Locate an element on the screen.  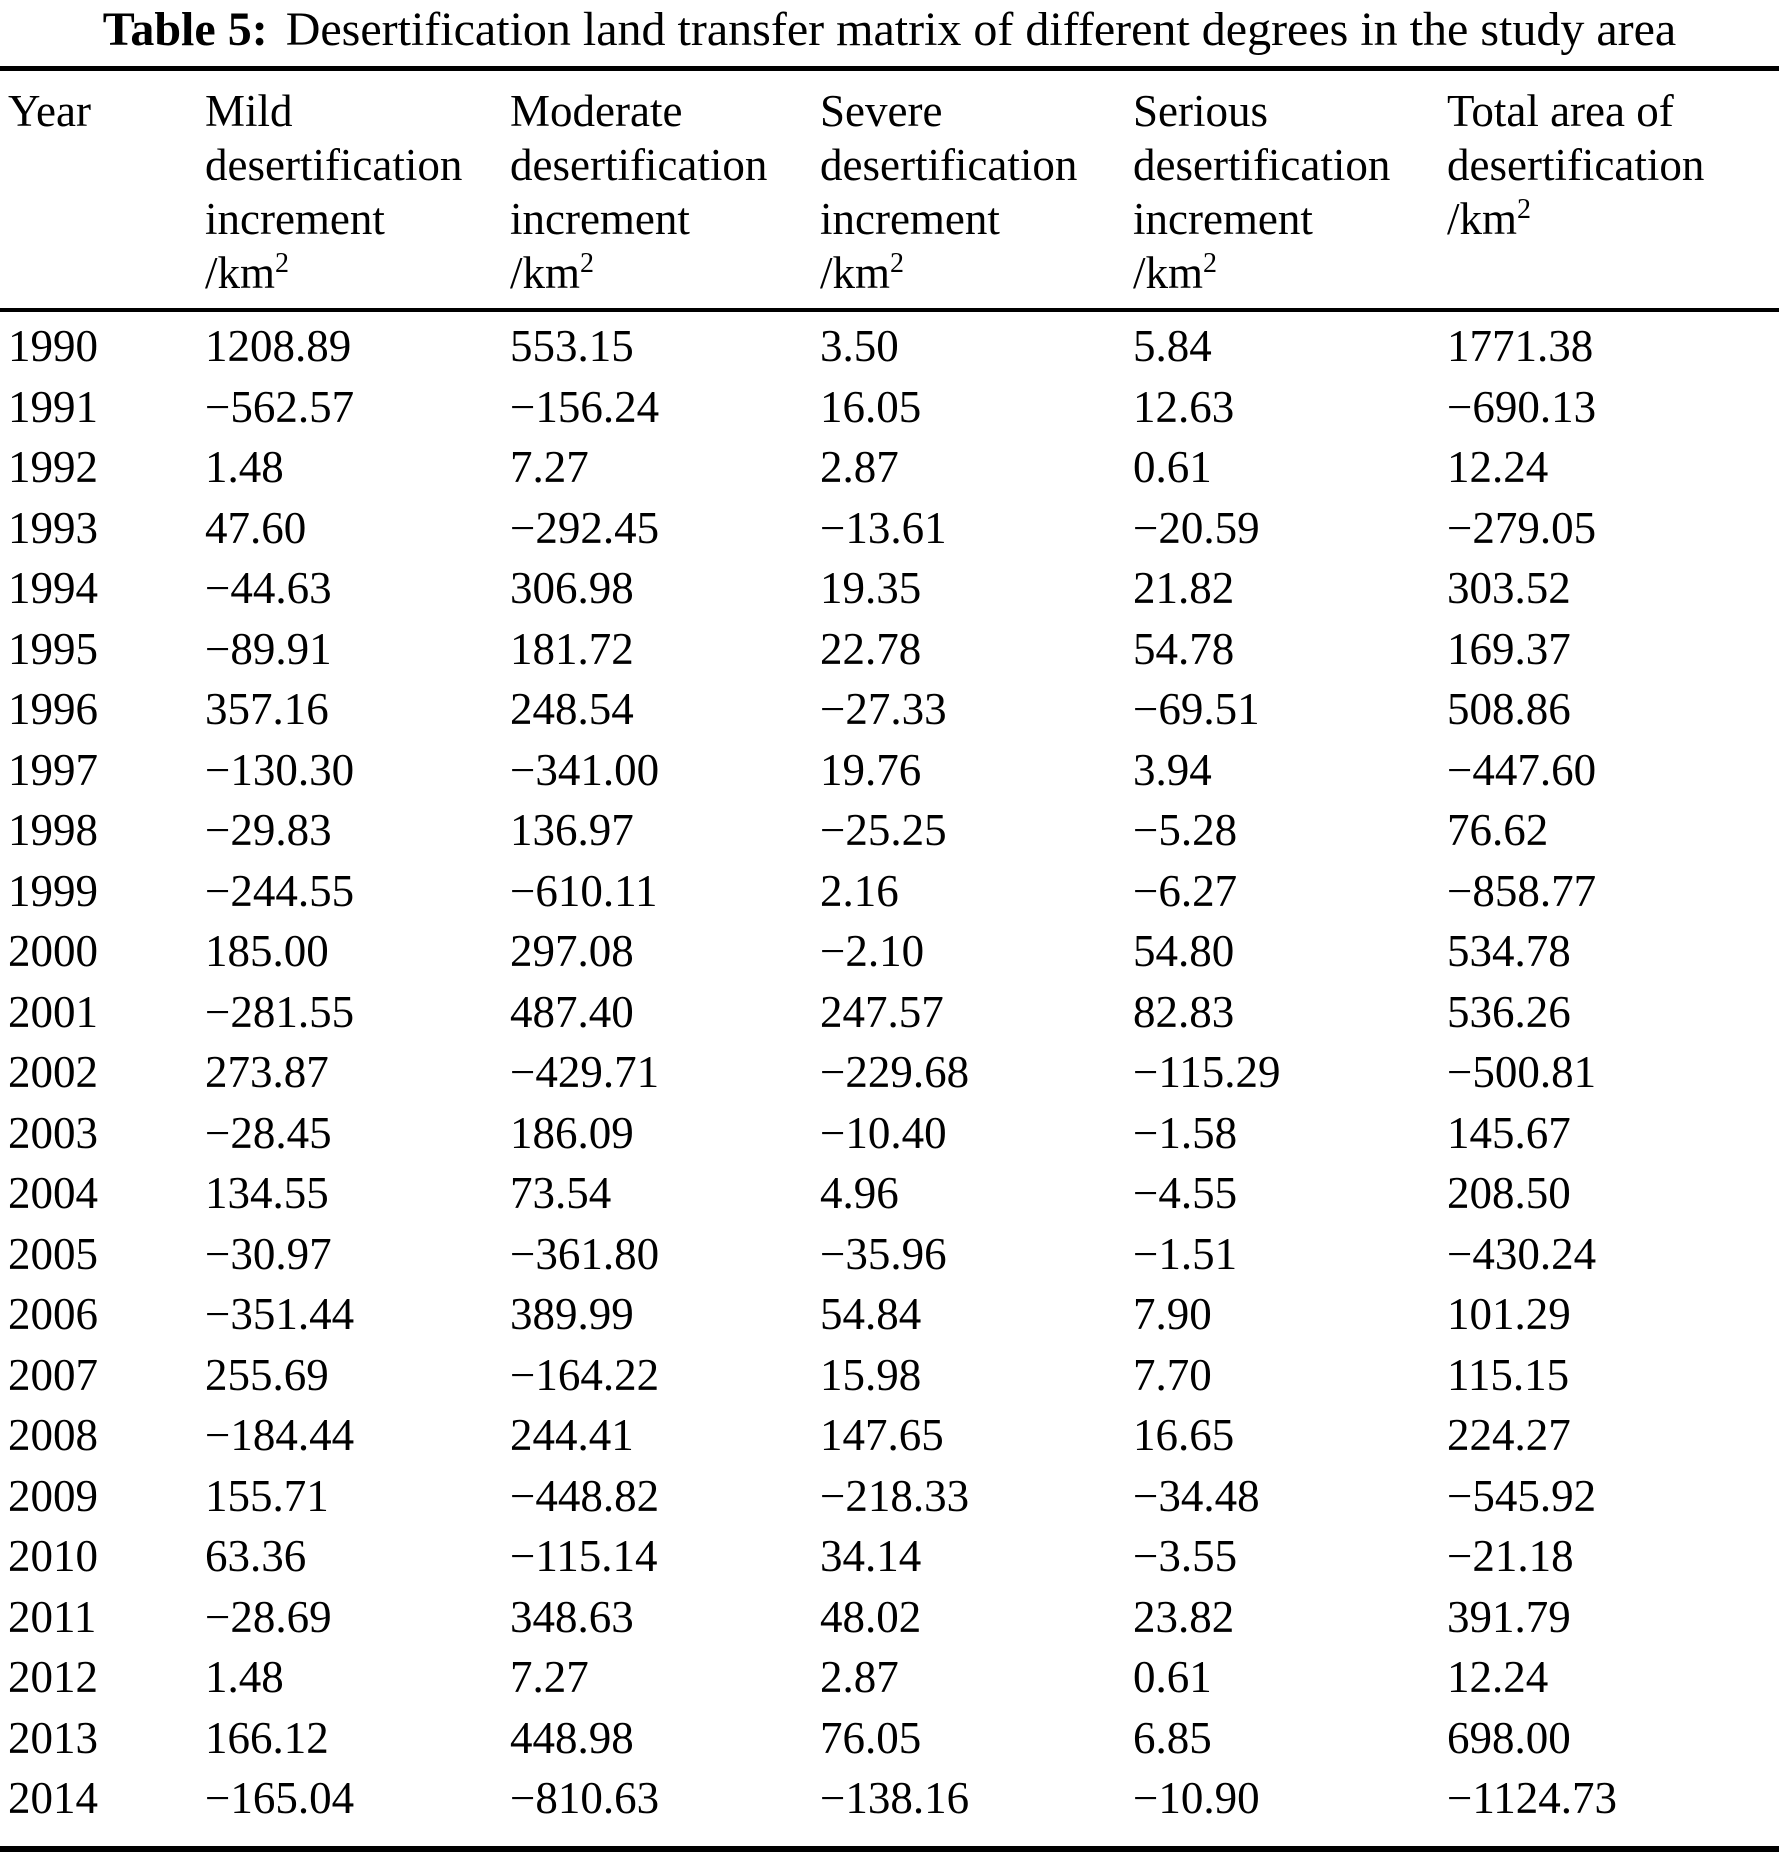
table-row: 2010 63.36 −115.14 34.14 −3.55 −21.18 is located at coordinates (889, 1556).